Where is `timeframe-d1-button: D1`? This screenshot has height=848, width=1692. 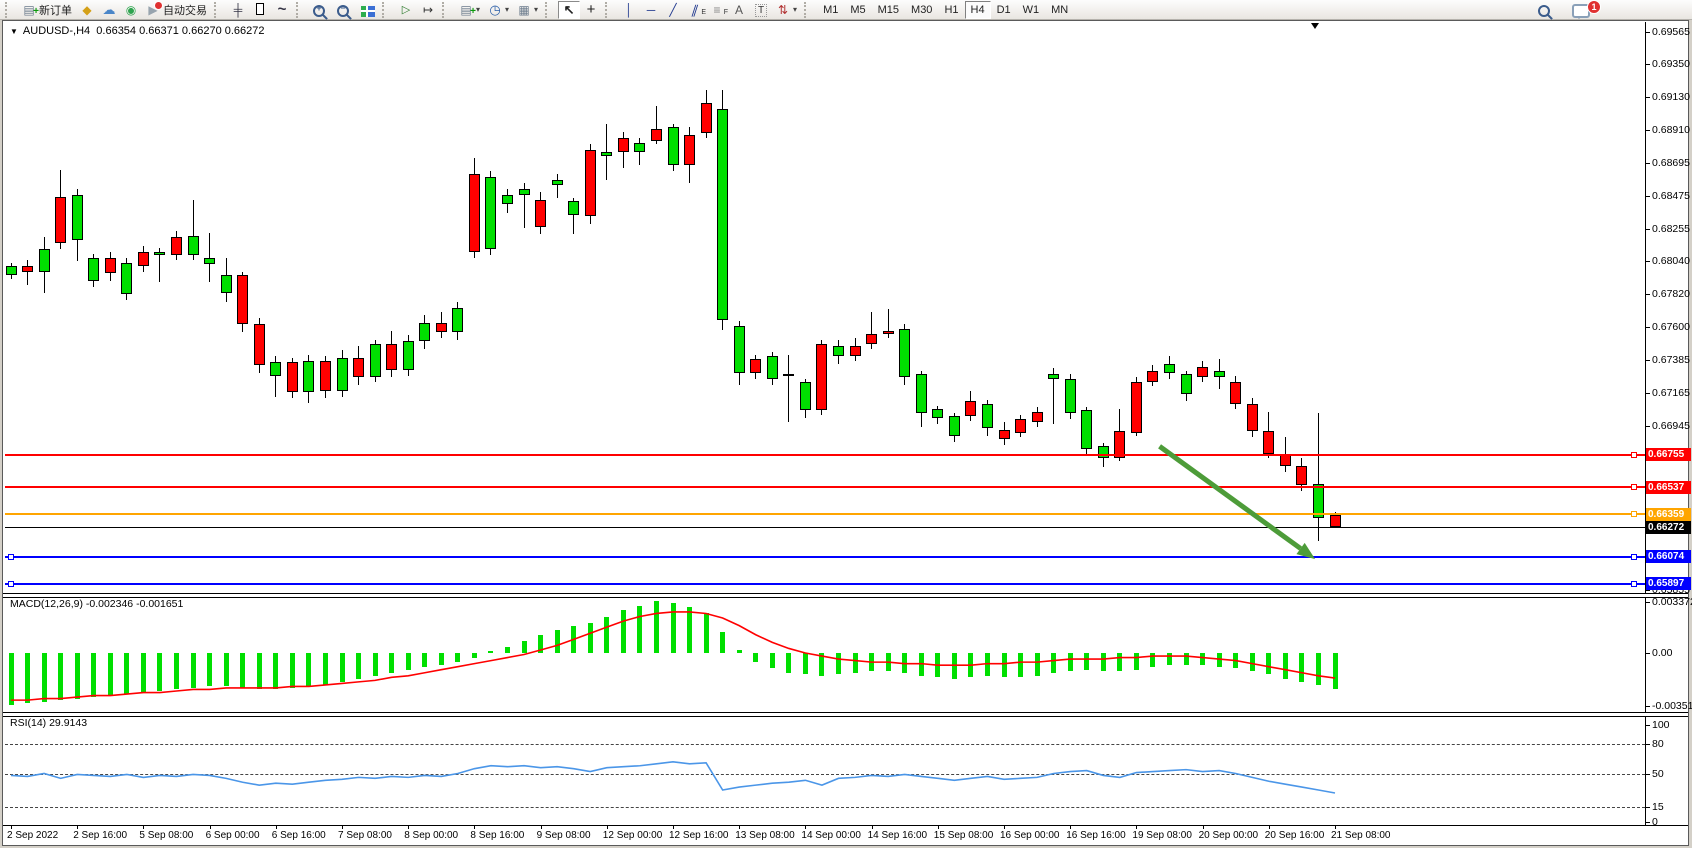 timeframe-d1-button: D1 is located at coordinates (1003, 9).